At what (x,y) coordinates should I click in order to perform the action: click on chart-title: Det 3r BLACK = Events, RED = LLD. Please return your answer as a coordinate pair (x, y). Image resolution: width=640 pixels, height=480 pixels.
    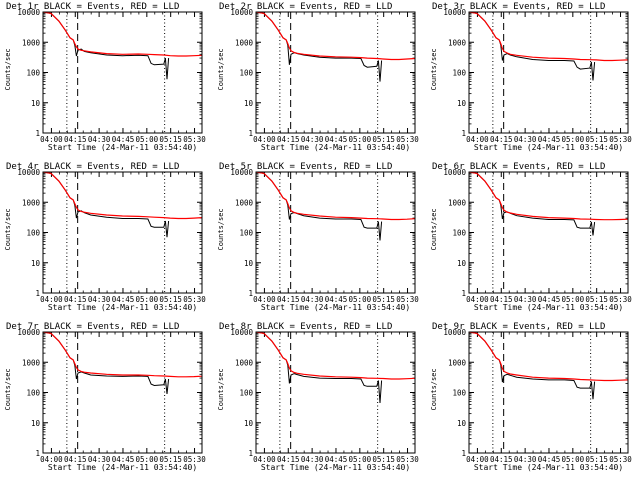
    Looking at the image, I should click on (518, 7).